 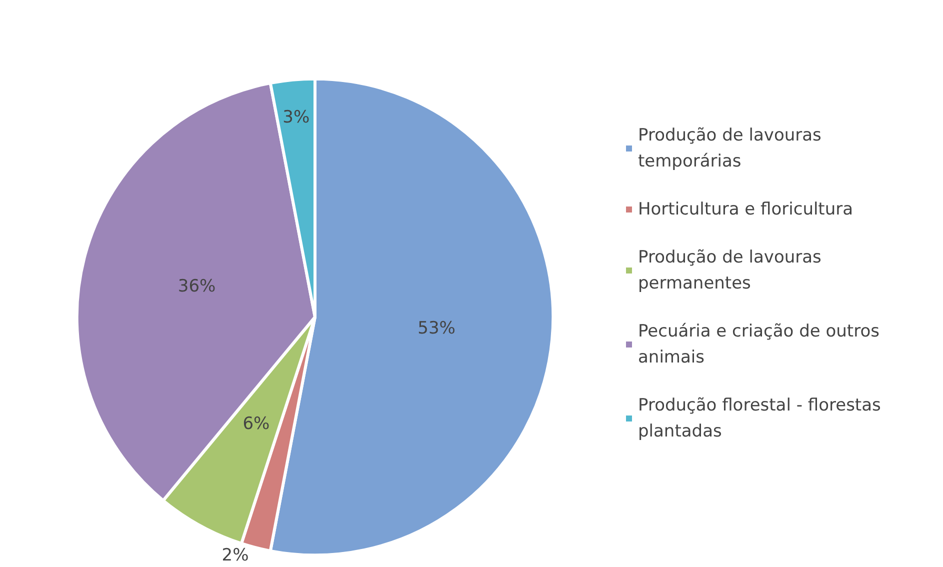 I want to click on legend-label: Produção de lavouras temporárias, so click(x=732, y=149).